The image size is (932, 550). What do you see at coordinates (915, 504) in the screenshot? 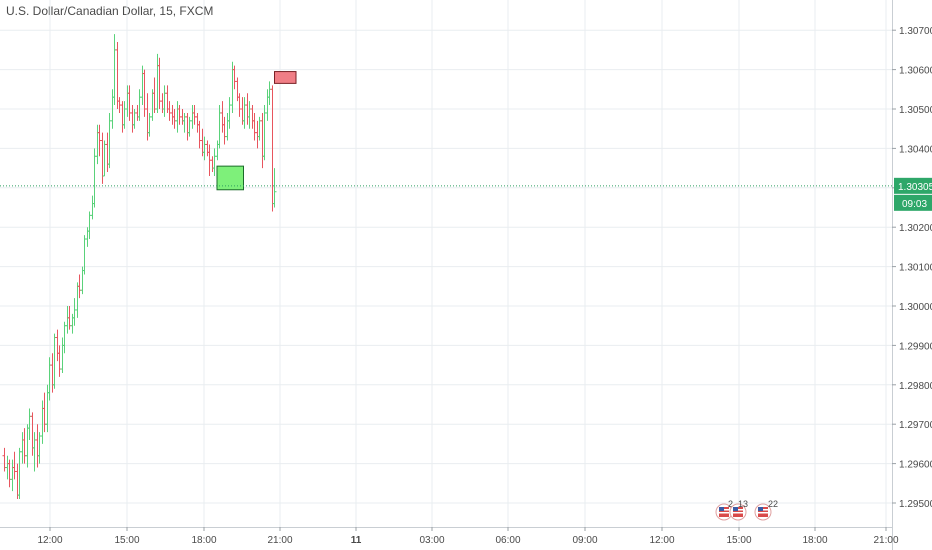
I see `price-tick-label: 1.29500` at bounding box center [915, 504].